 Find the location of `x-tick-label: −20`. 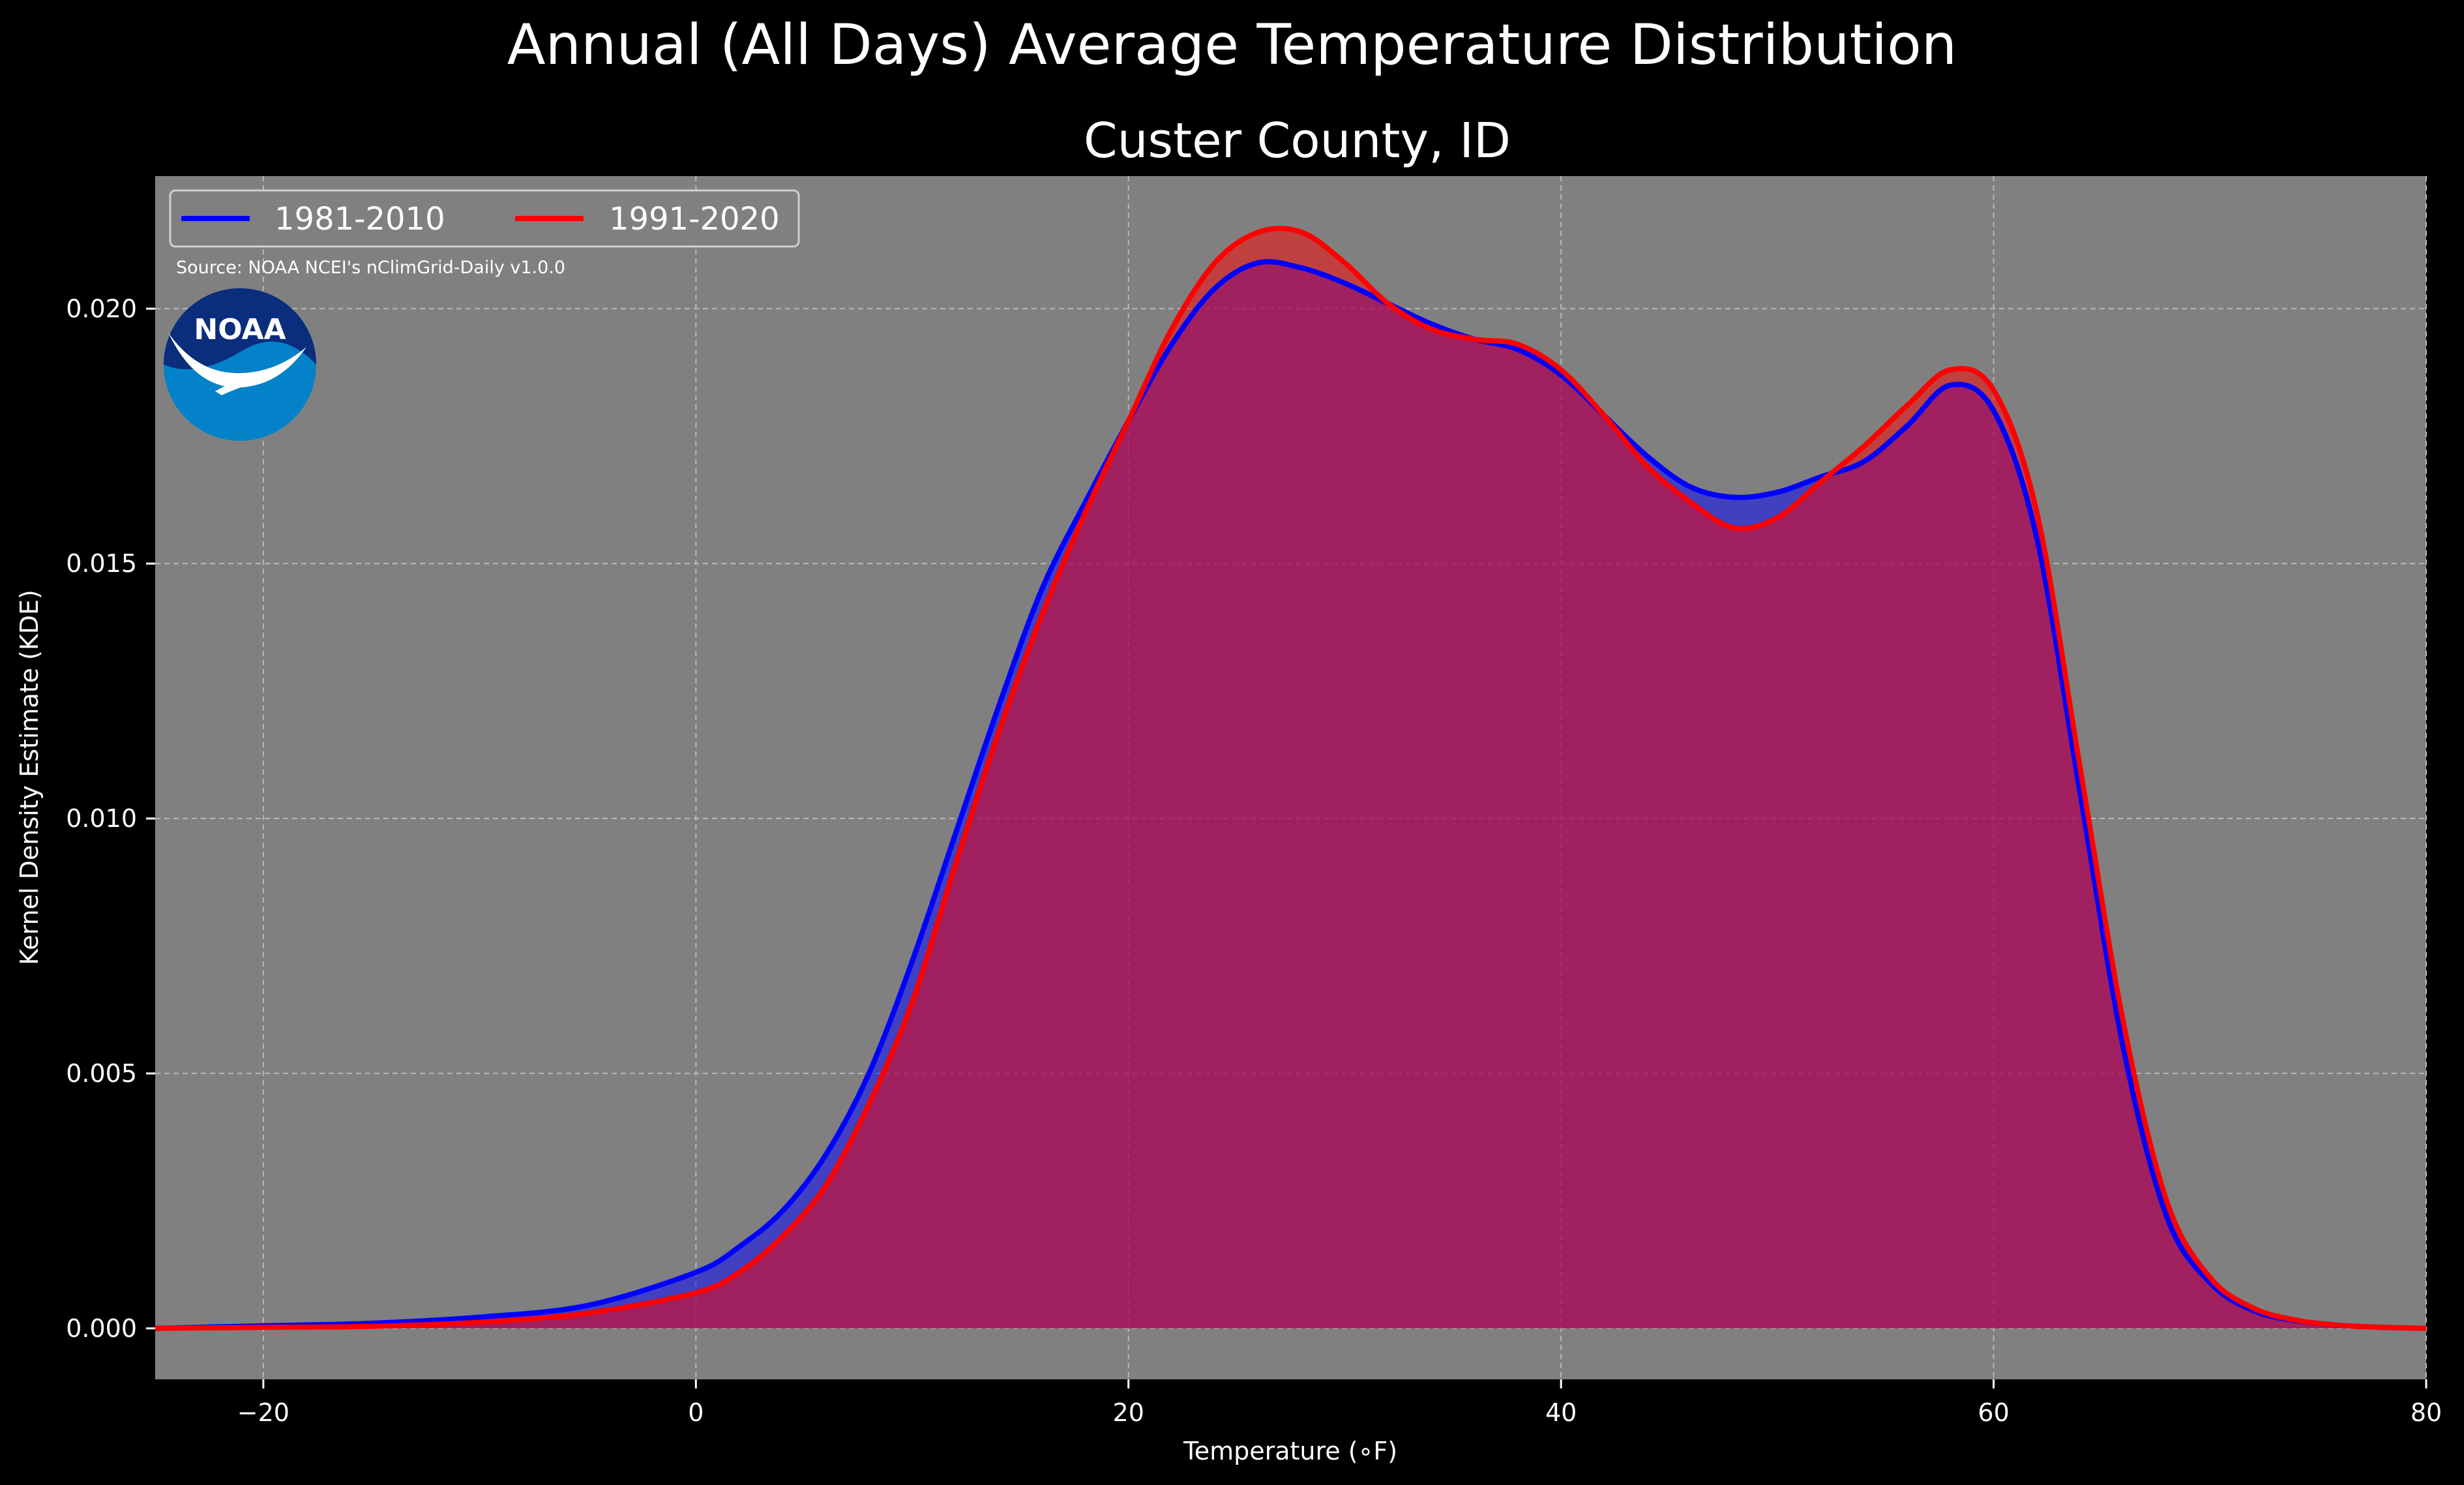

x-tick-label: −20 is located at coordinates (263, 1413).